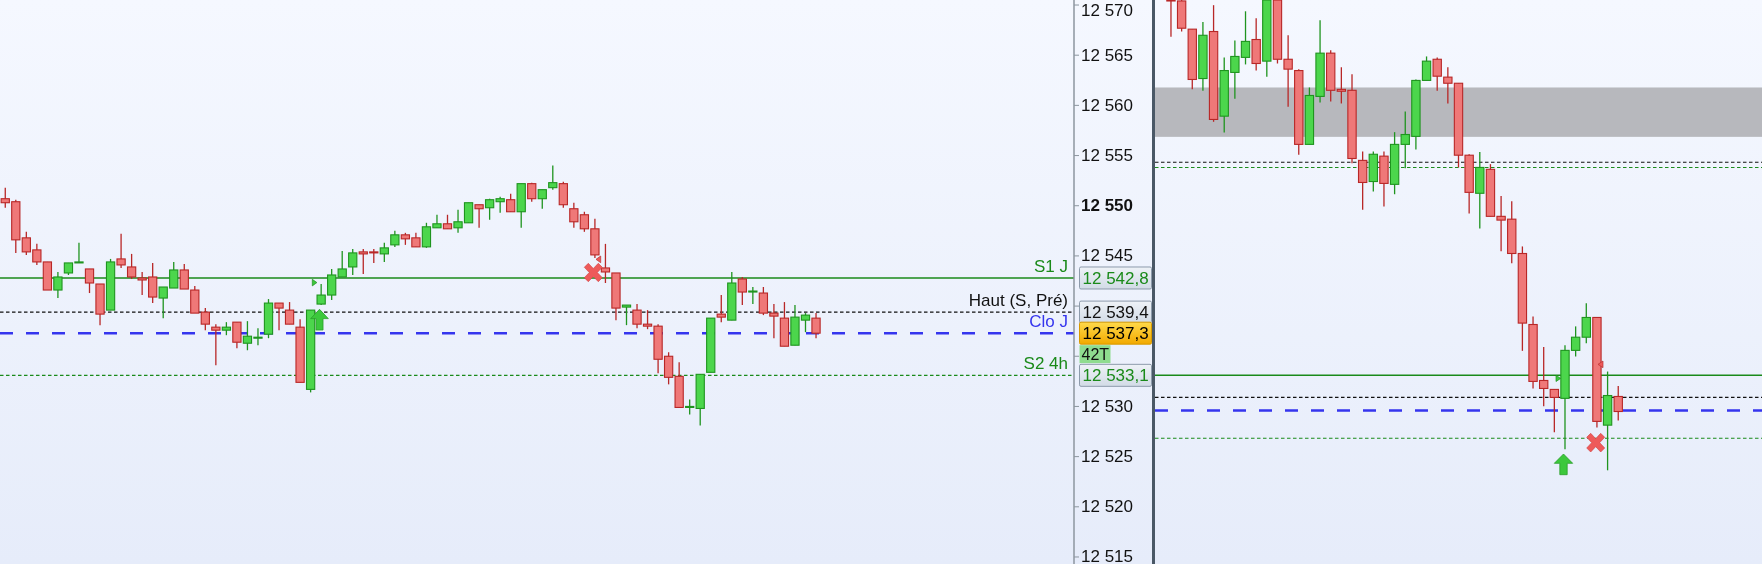 The image size is (1762, 564). What do you see at coordinates (1050, 266) in the screenshot?
I see `ref-line-label: S1 J` at bounding box center [1050, 266].